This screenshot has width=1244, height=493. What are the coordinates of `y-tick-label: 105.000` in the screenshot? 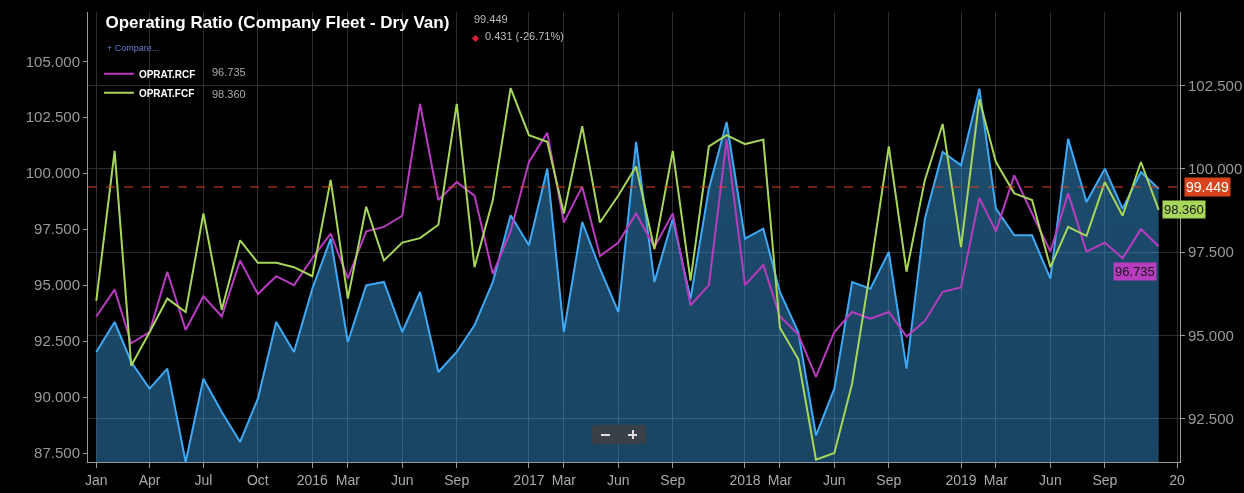 It's located at (52, 61).